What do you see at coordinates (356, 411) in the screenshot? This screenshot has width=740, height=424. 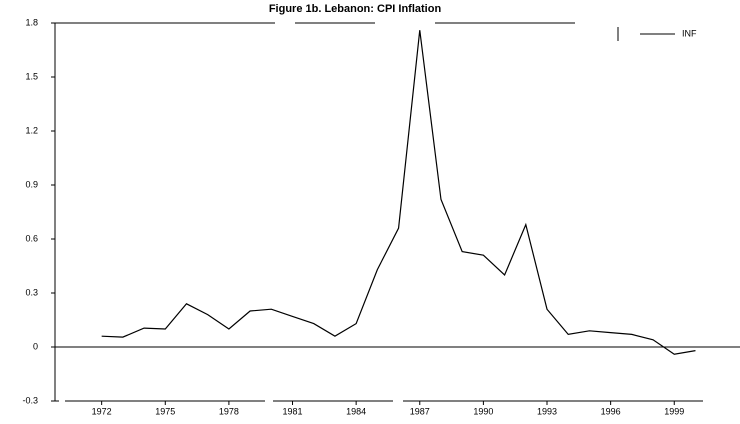 I see `x-tick-label: 1984` at bounding box center [356, 411].